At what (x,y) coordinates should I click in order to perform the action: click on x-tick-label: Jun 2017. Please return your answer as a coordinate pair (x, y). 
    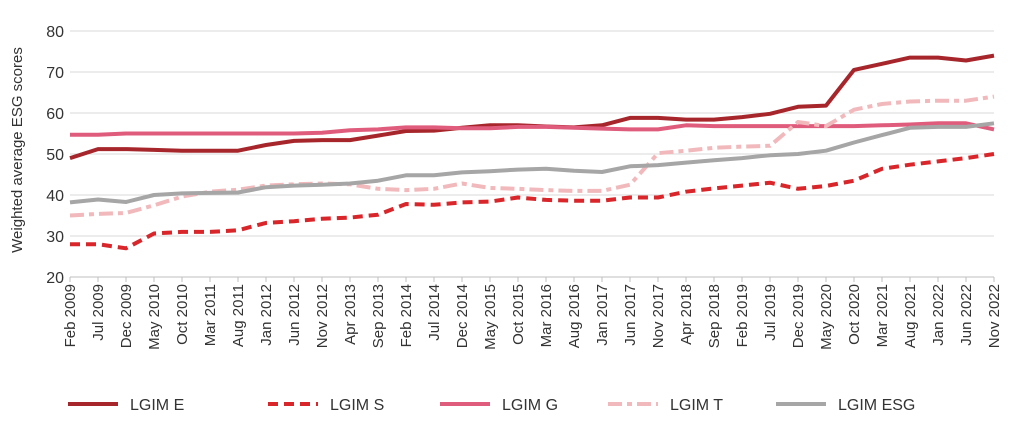
    Looking at the image, I should click on (630, 315).